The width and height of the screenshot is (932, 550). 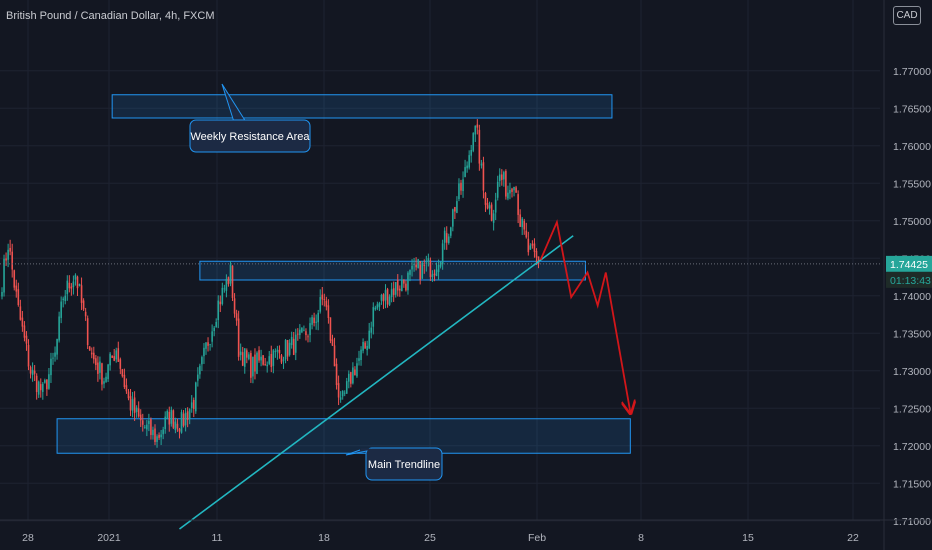 I want to click on resistance-callout: Weekly Resistance Area, so click(x=250, y=118).